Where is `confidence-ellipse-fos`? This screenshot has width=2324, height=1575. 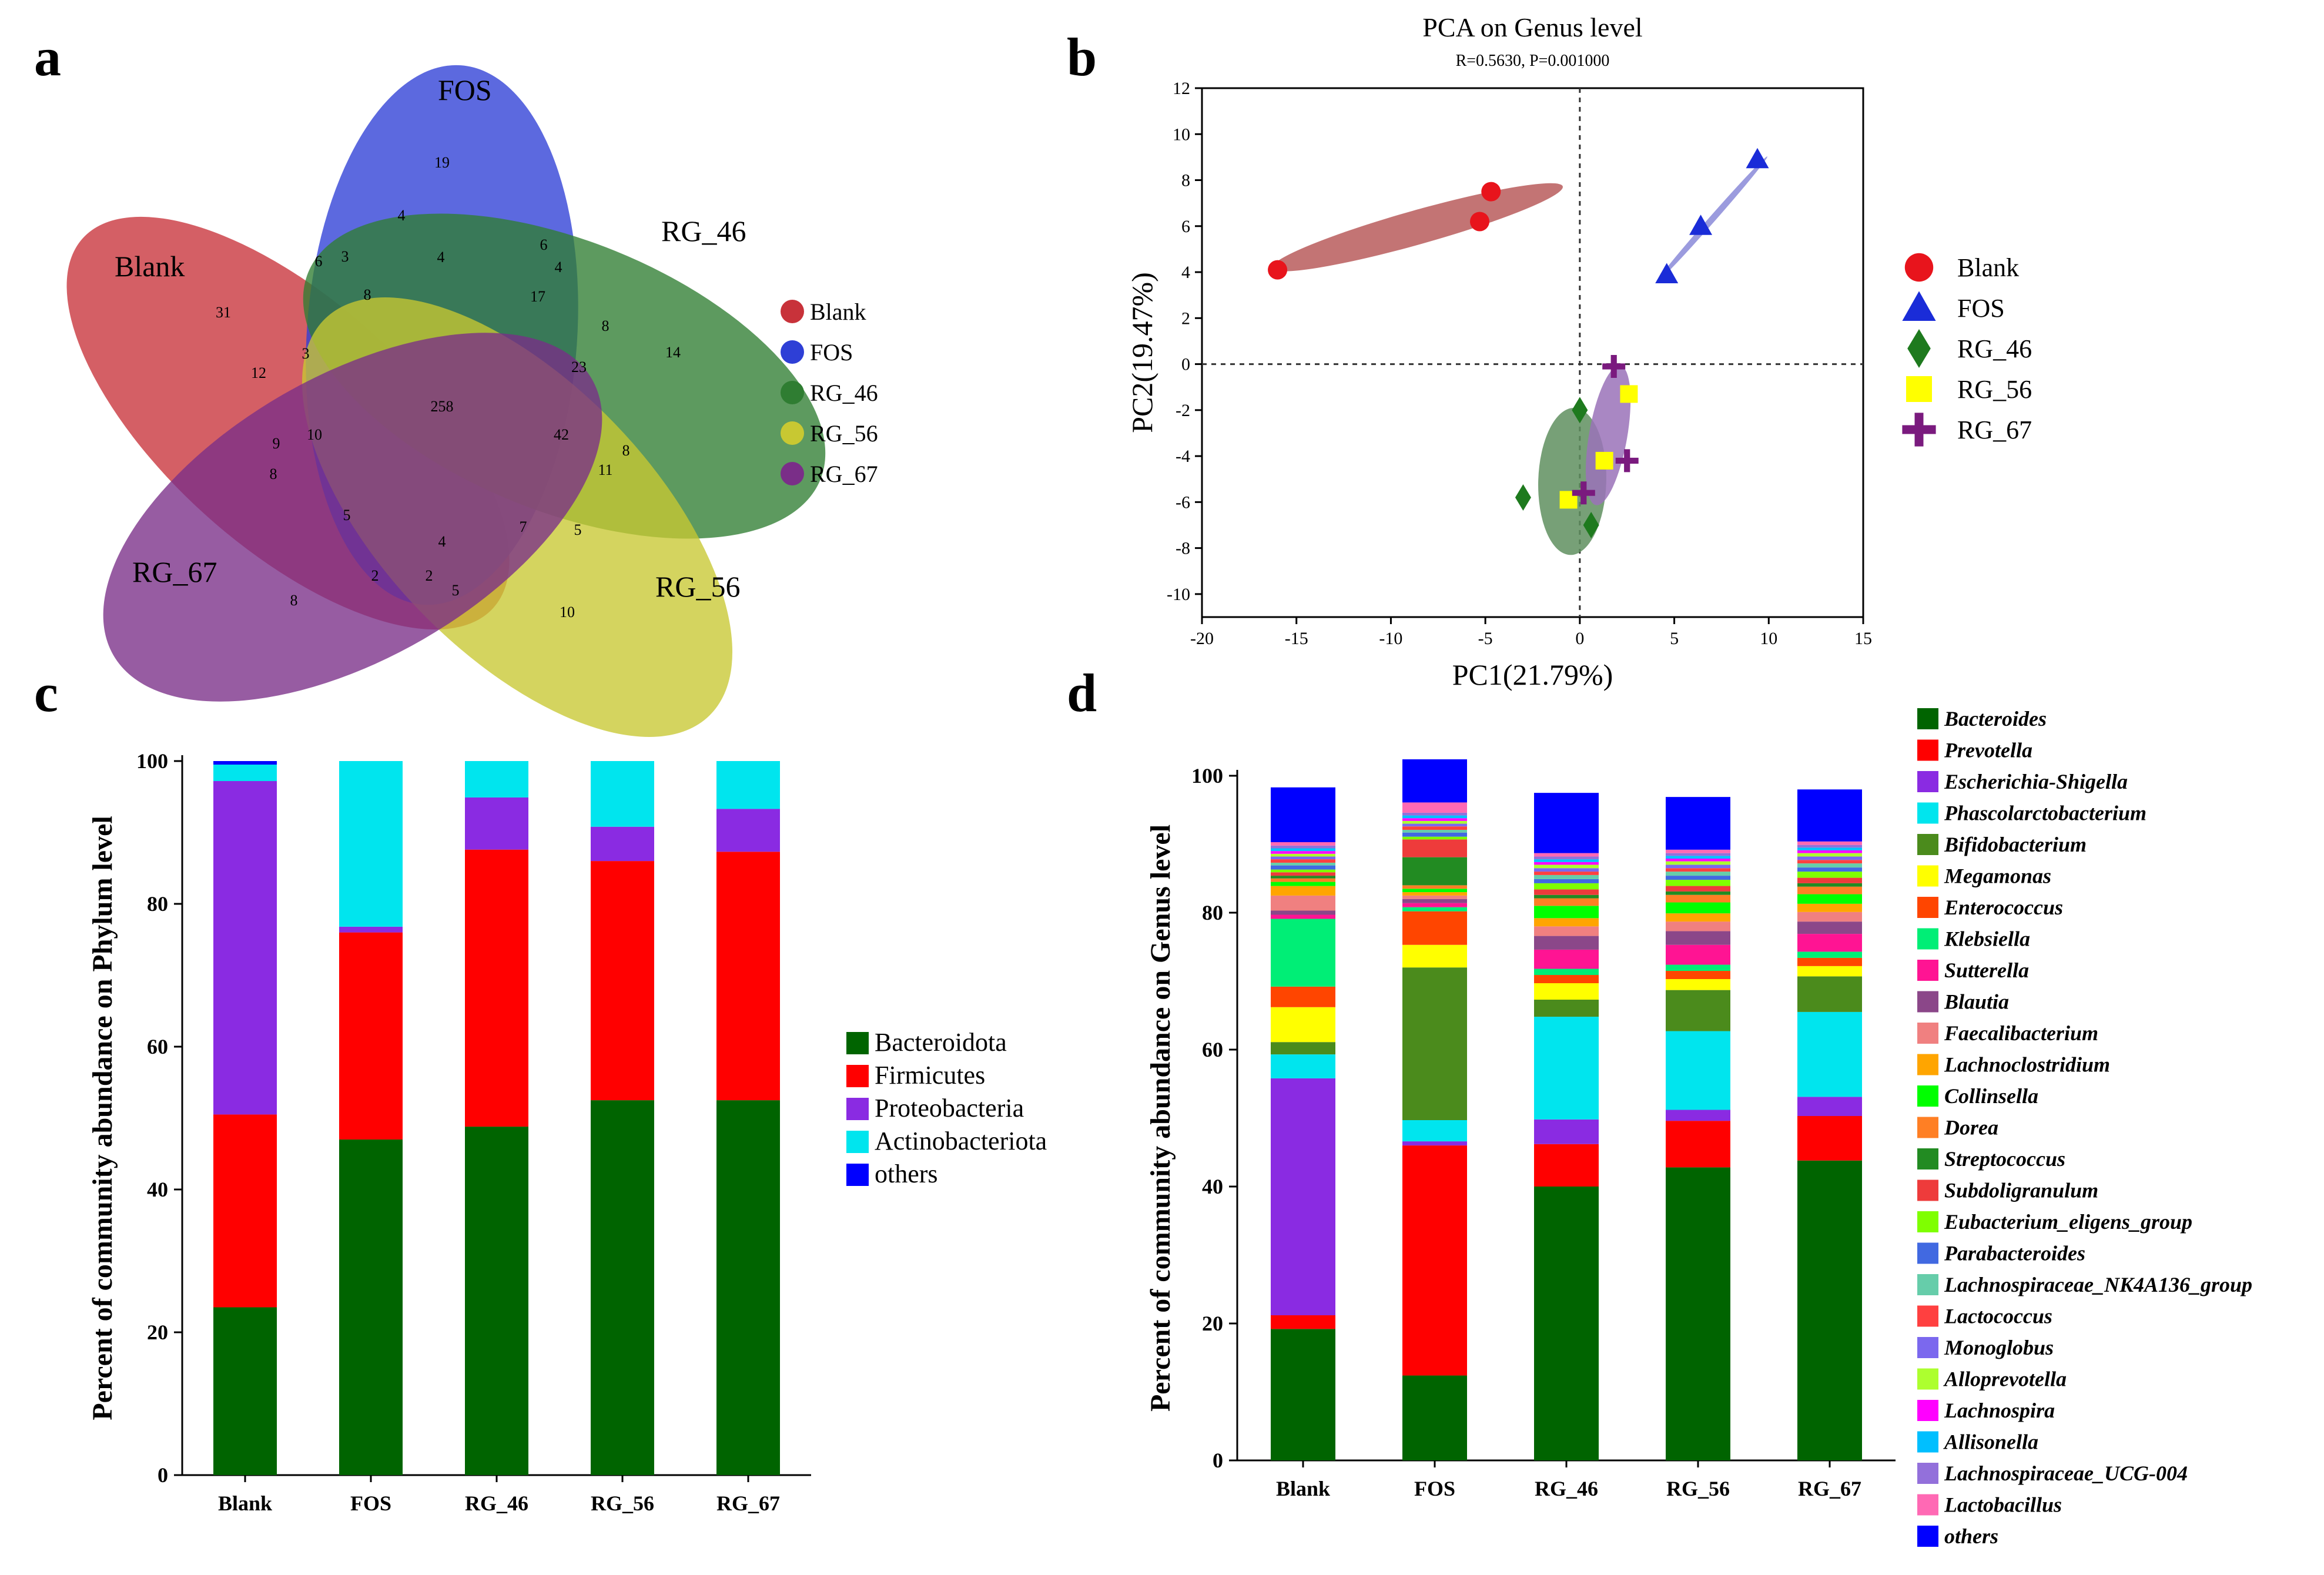
confidence-ellipse-fos is located at coordinates (1712, 219).